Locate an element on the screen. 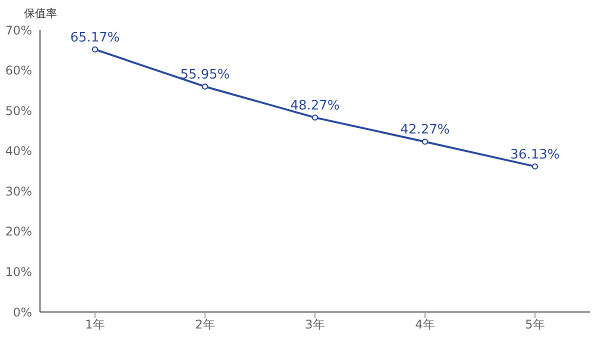  x-tick-label: 3年 is located at coordinates (315, 325).